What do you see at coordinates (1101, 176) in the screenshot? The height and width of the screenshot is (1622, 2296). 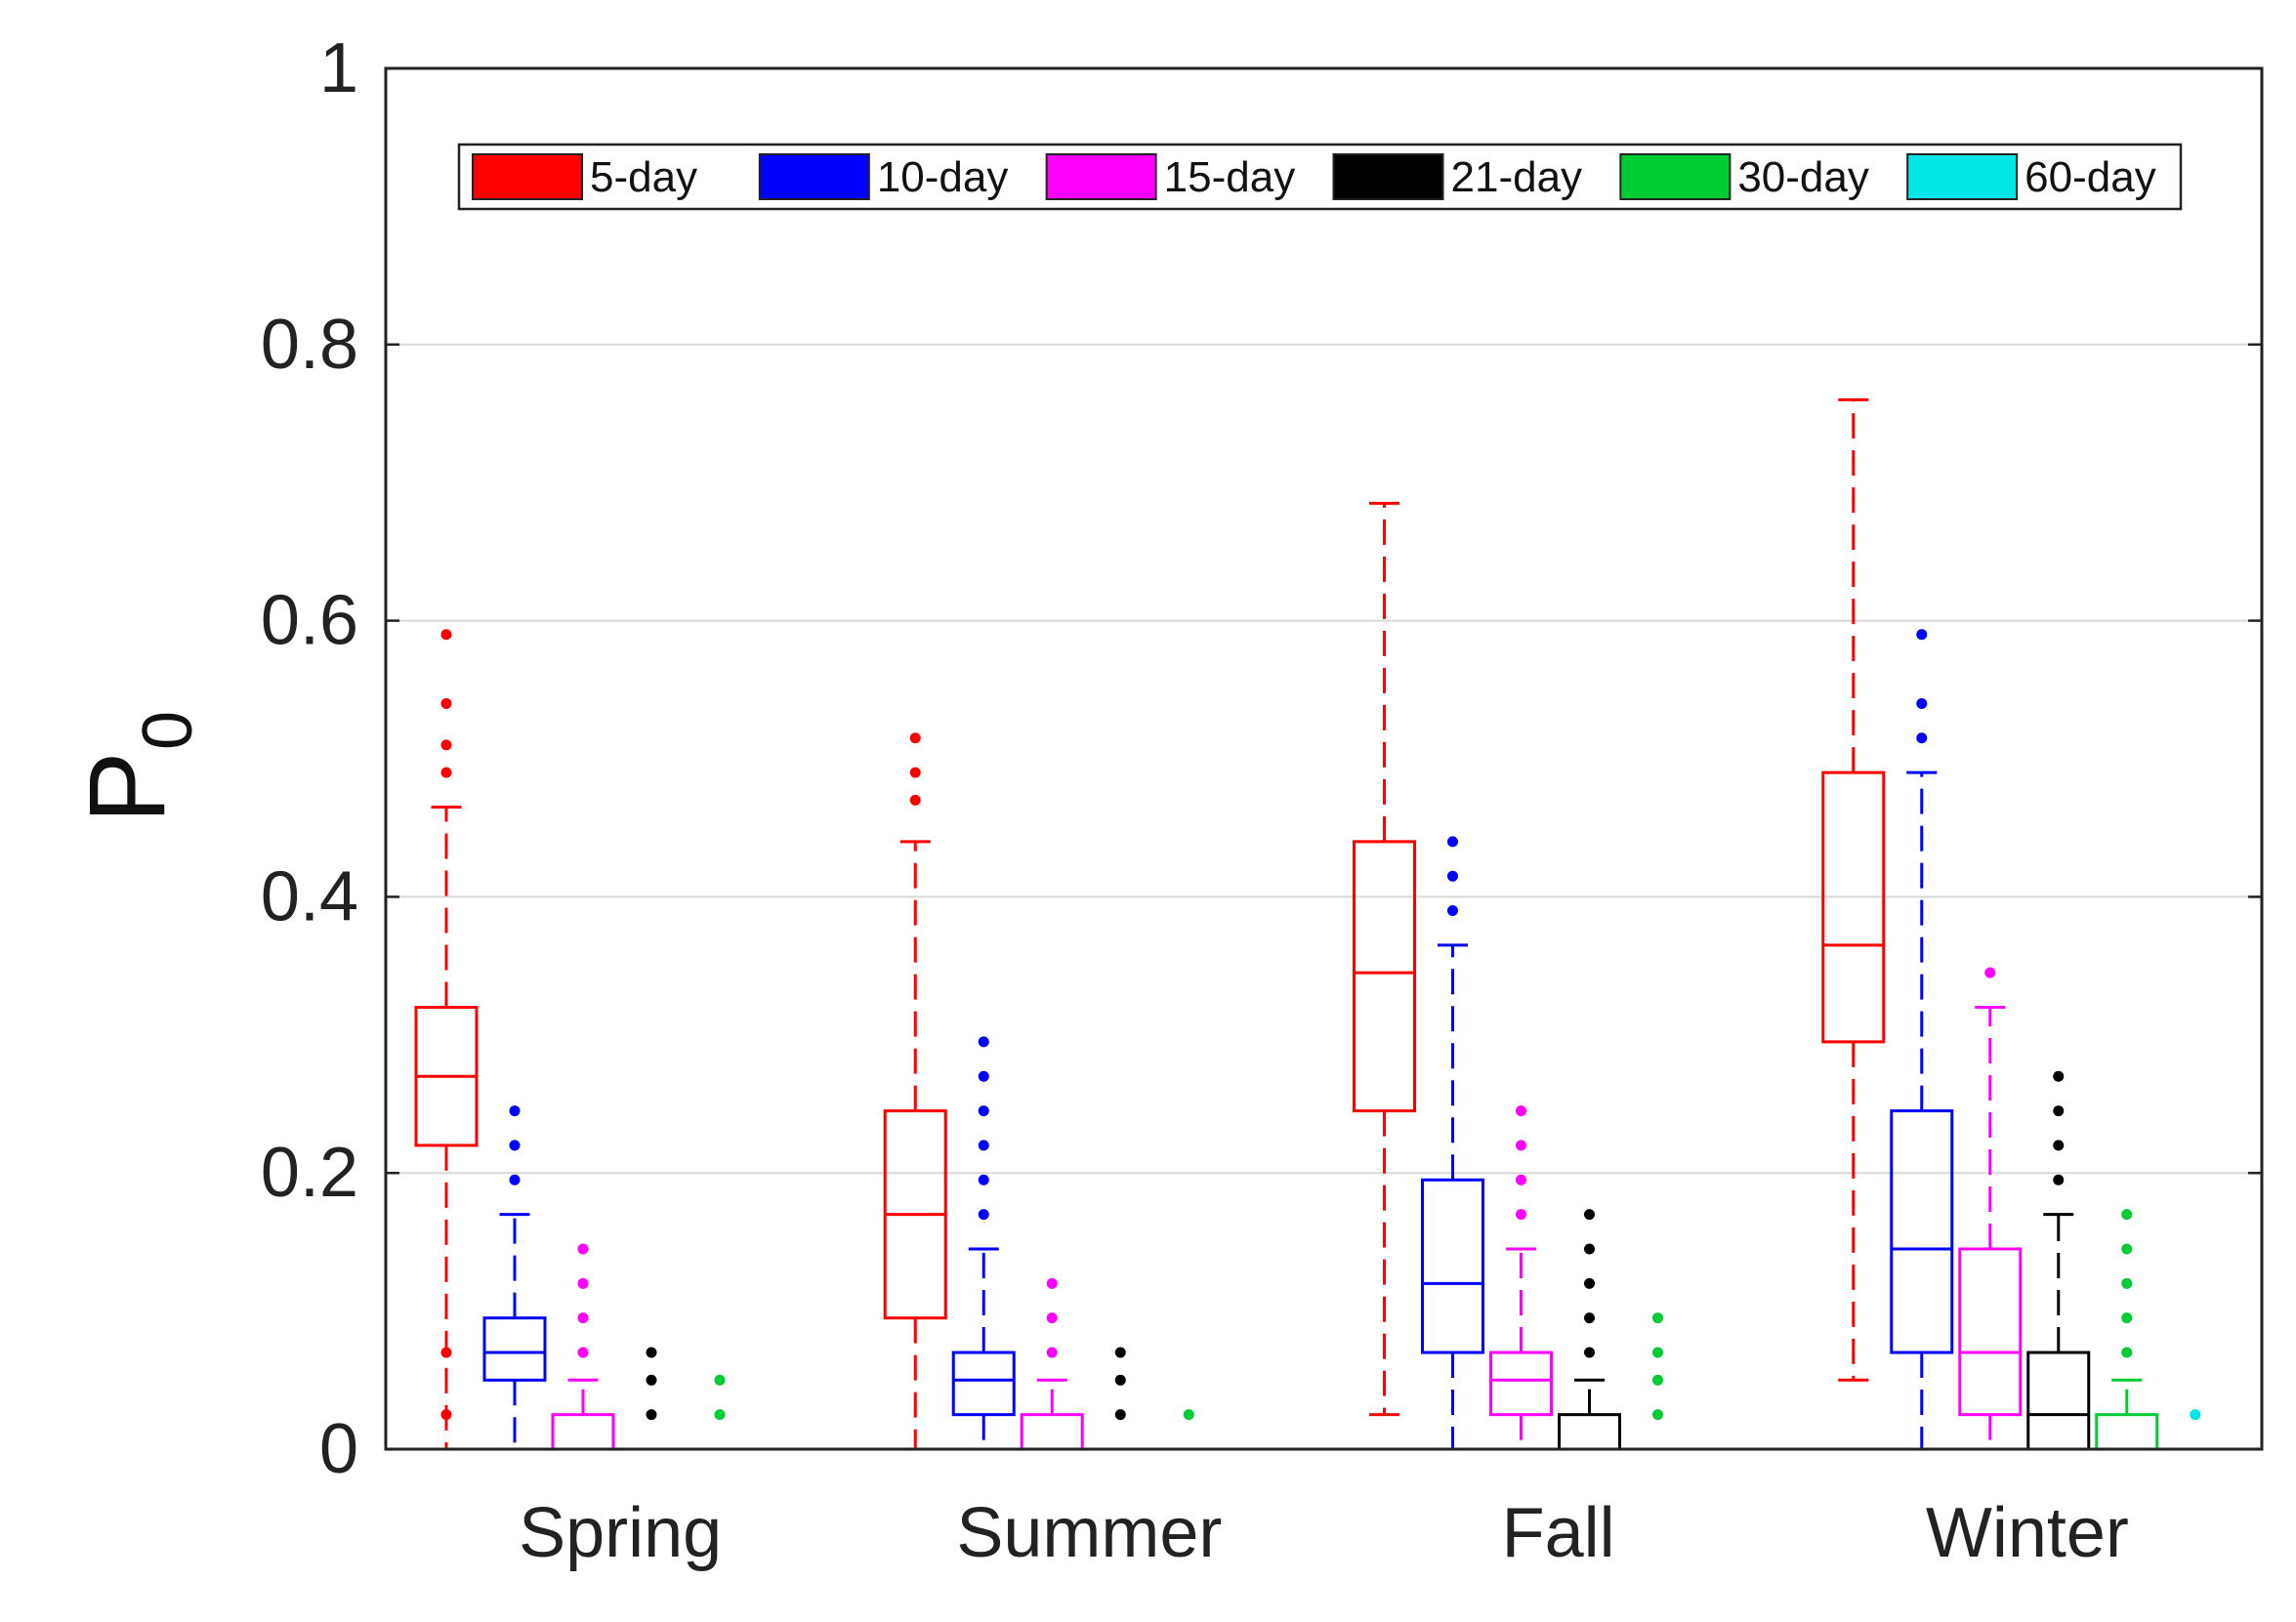 I see `legend-swatch-15-day` at bounding box center [1101, 176].